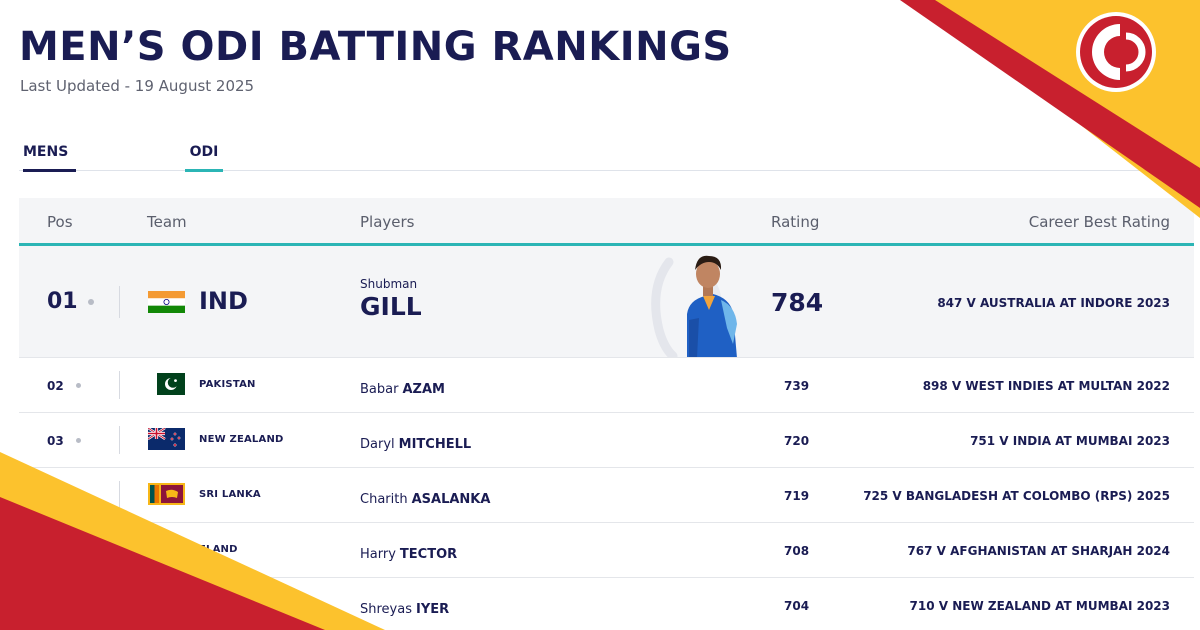 Image resolution: width=1200 pixels, height=630 pixels. Describe the element at coordinates (167, 222) in the screenshot. I see `column-header-team: Team` at that location.